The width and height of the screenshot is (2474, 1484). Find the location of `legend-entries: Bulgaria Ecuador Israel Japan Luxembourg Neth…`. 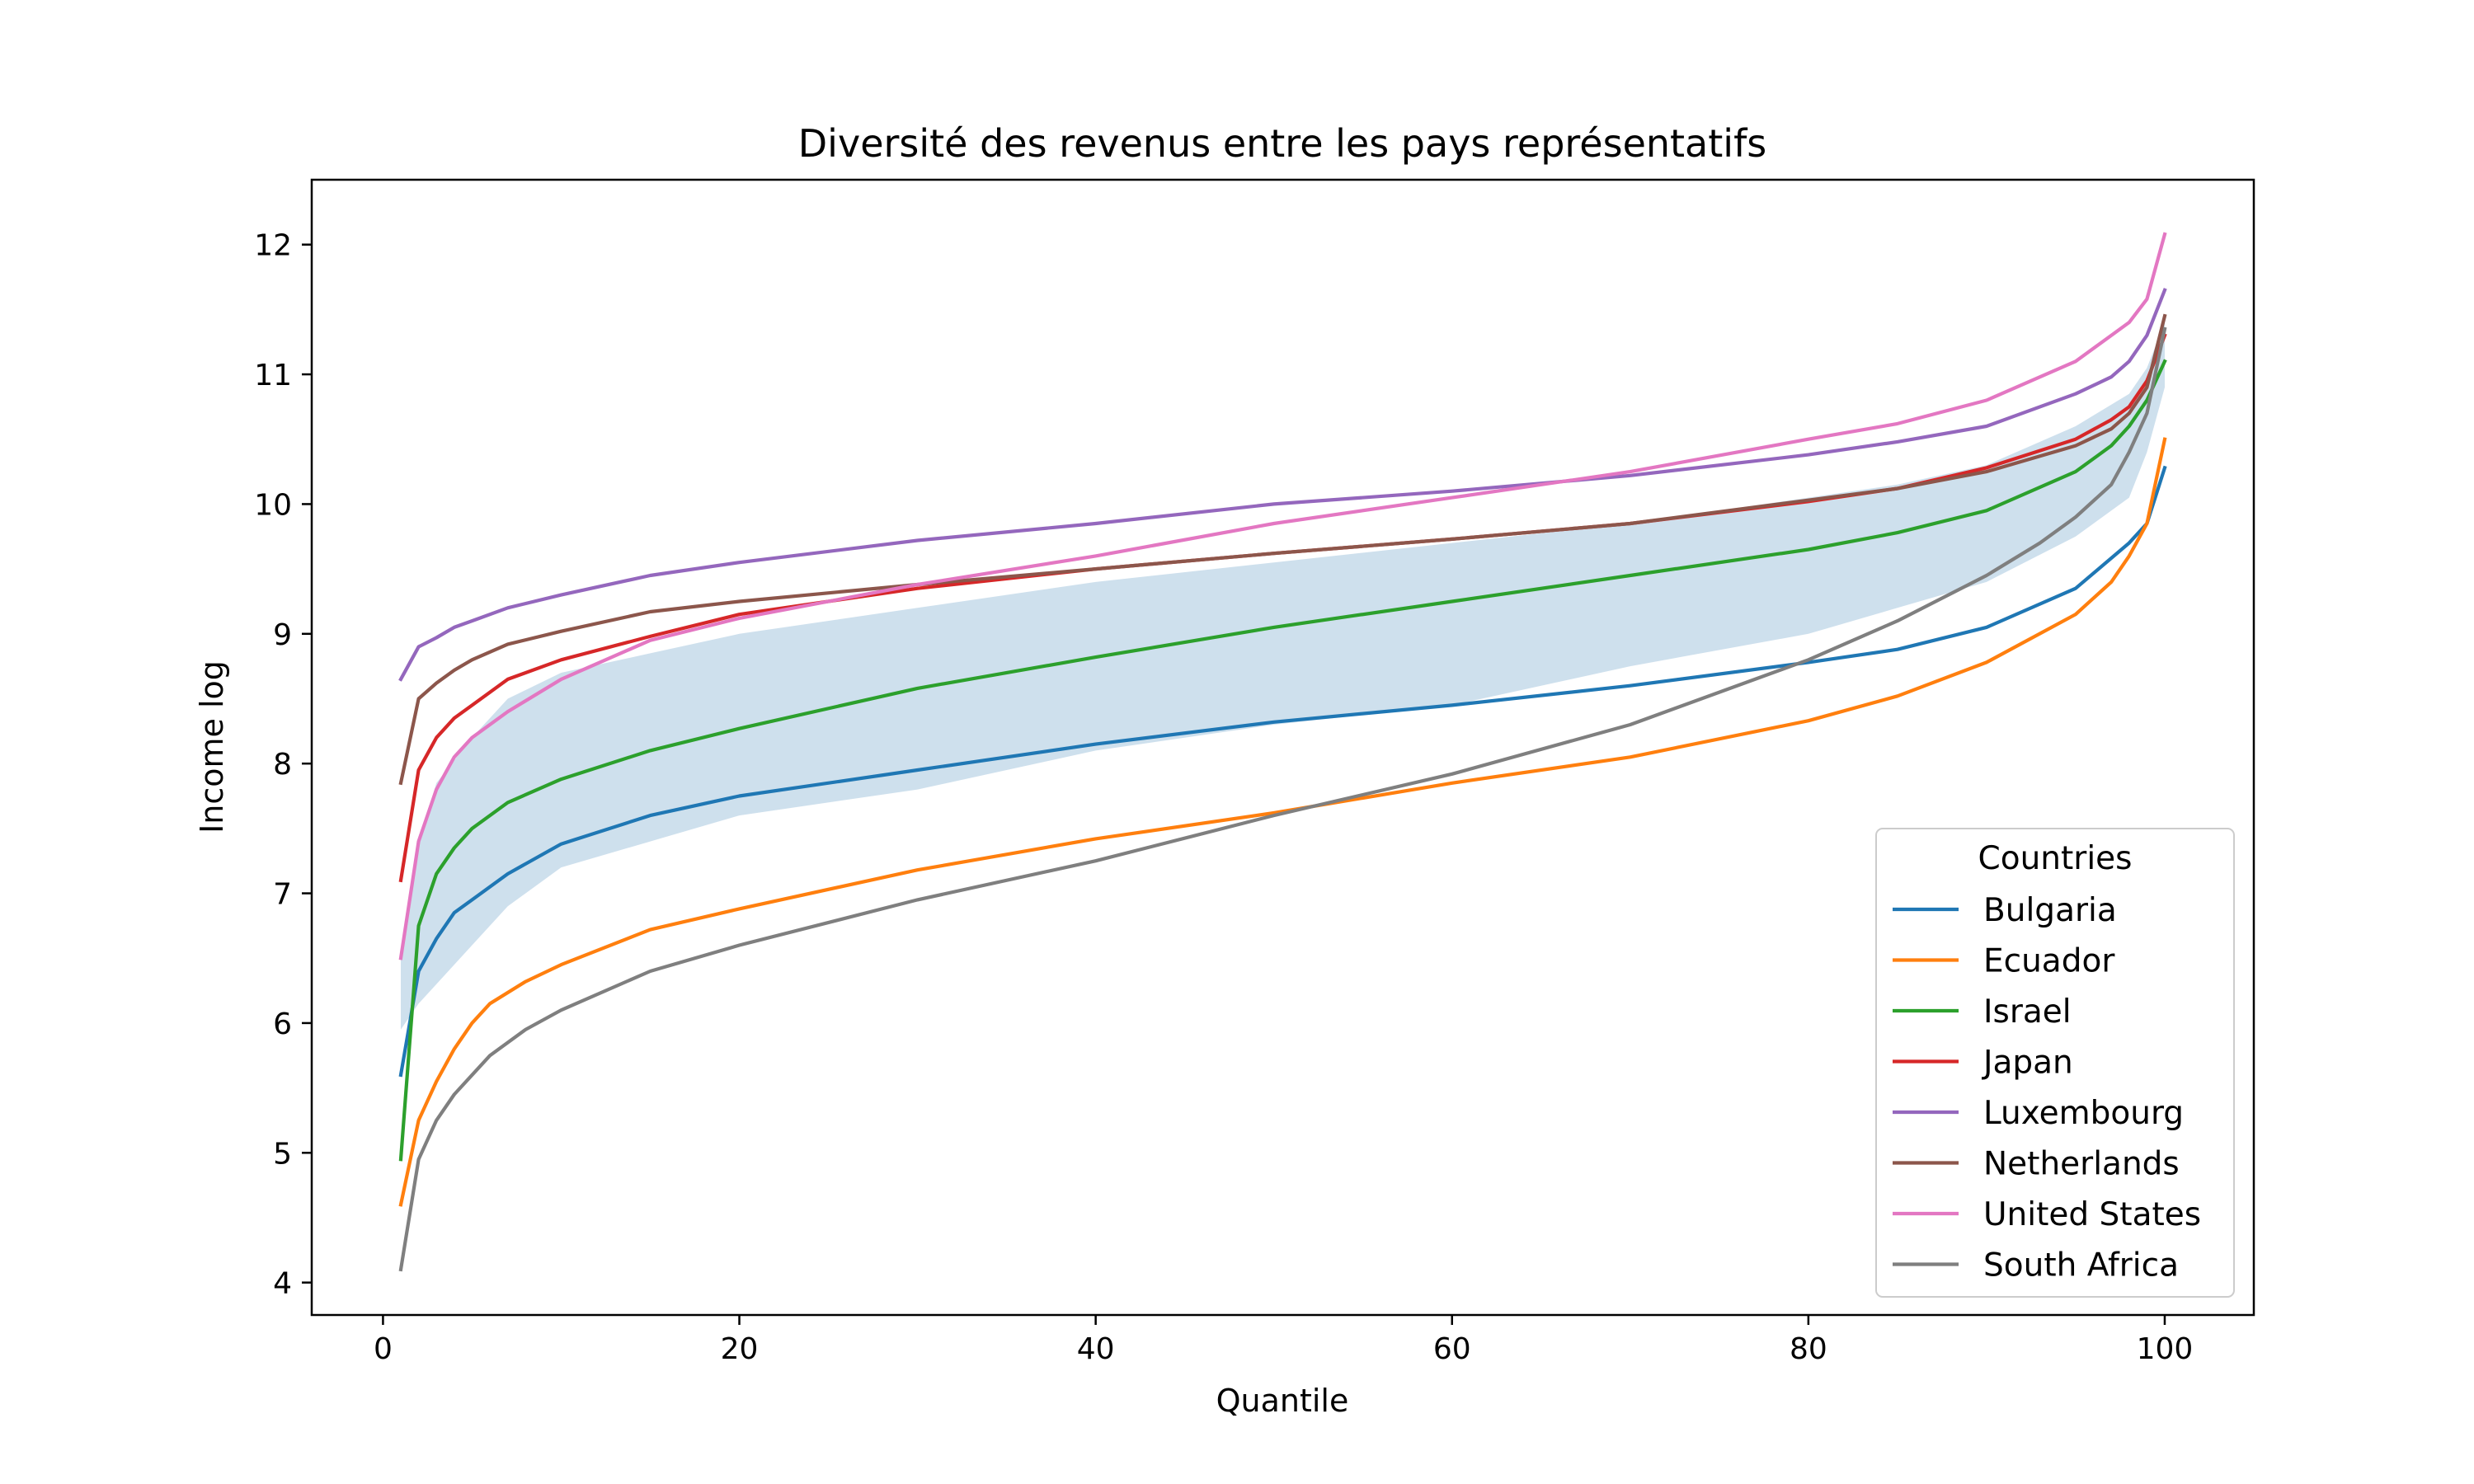

legend-entries: Bulgaria Ecuador Israel Japan Luxembourg Neth… is located at coordinates (2047, 1088).